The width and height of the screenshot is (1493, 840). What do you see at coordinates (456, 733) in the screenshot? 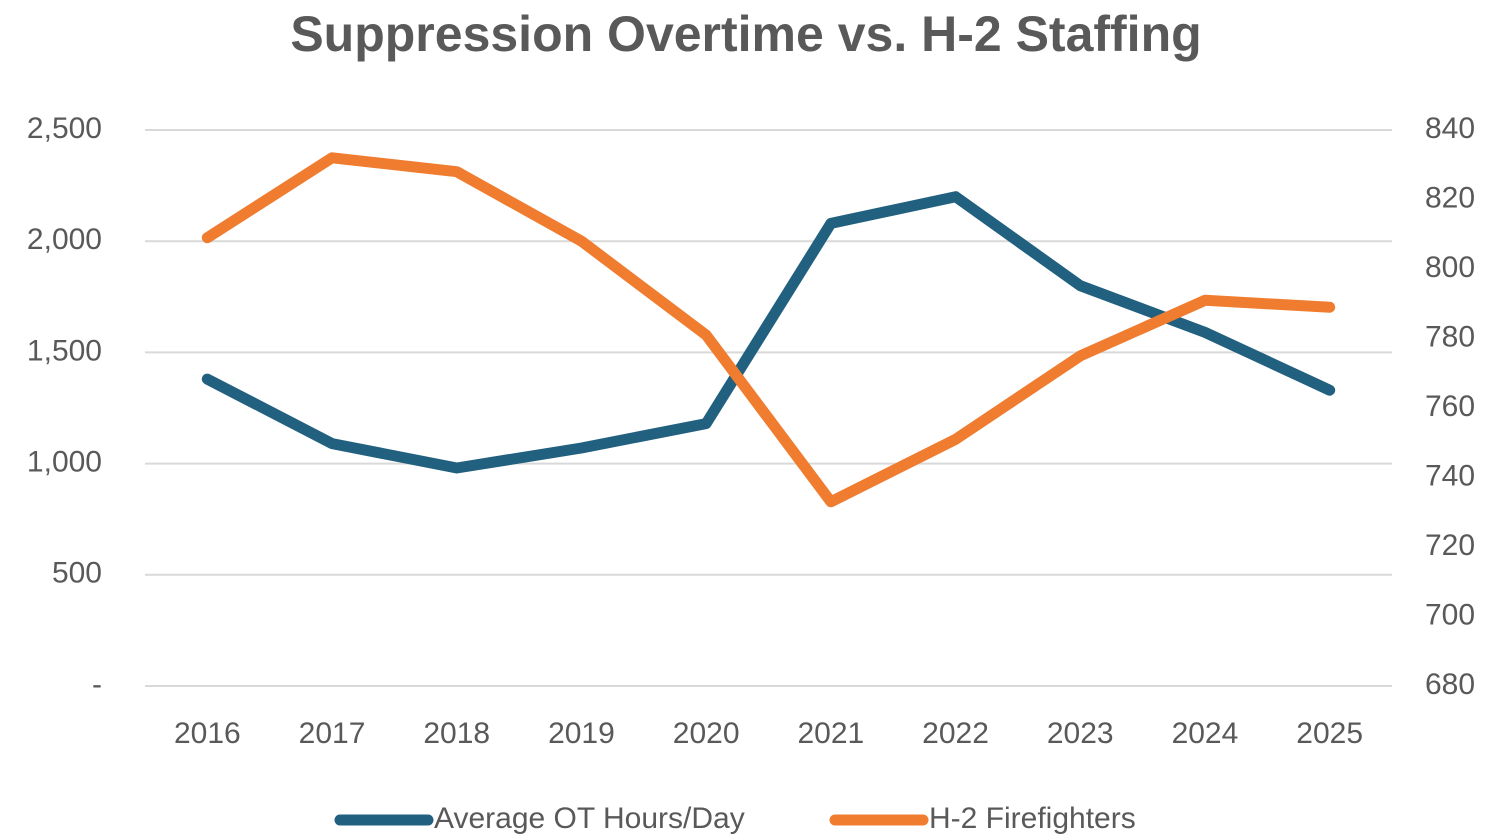
I see `x-tick-label: 2018` at bounding box center [456, 733].